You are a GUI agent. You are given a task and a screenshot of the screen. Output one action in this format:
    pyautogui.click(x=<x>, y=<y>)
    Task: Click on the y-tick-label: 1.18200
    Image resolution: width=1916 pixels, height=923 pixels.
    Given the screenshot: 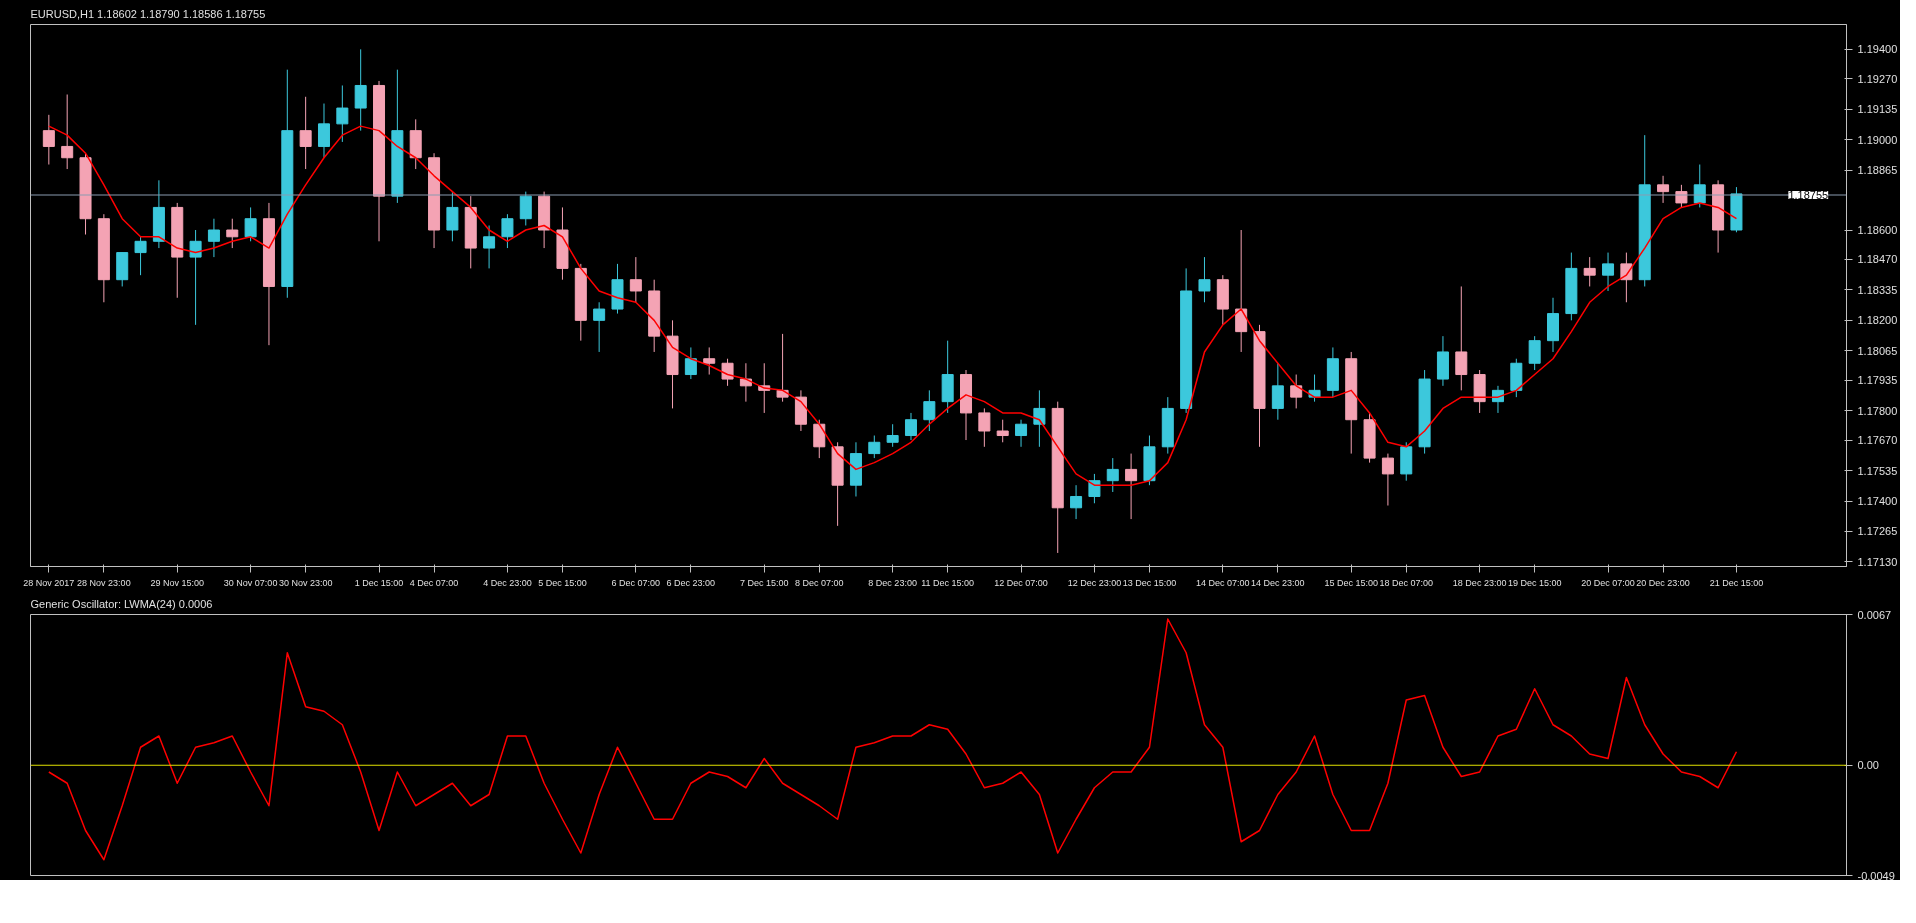 What is the action you would take?
    pyautogui.click(x=1877, y=320)
    